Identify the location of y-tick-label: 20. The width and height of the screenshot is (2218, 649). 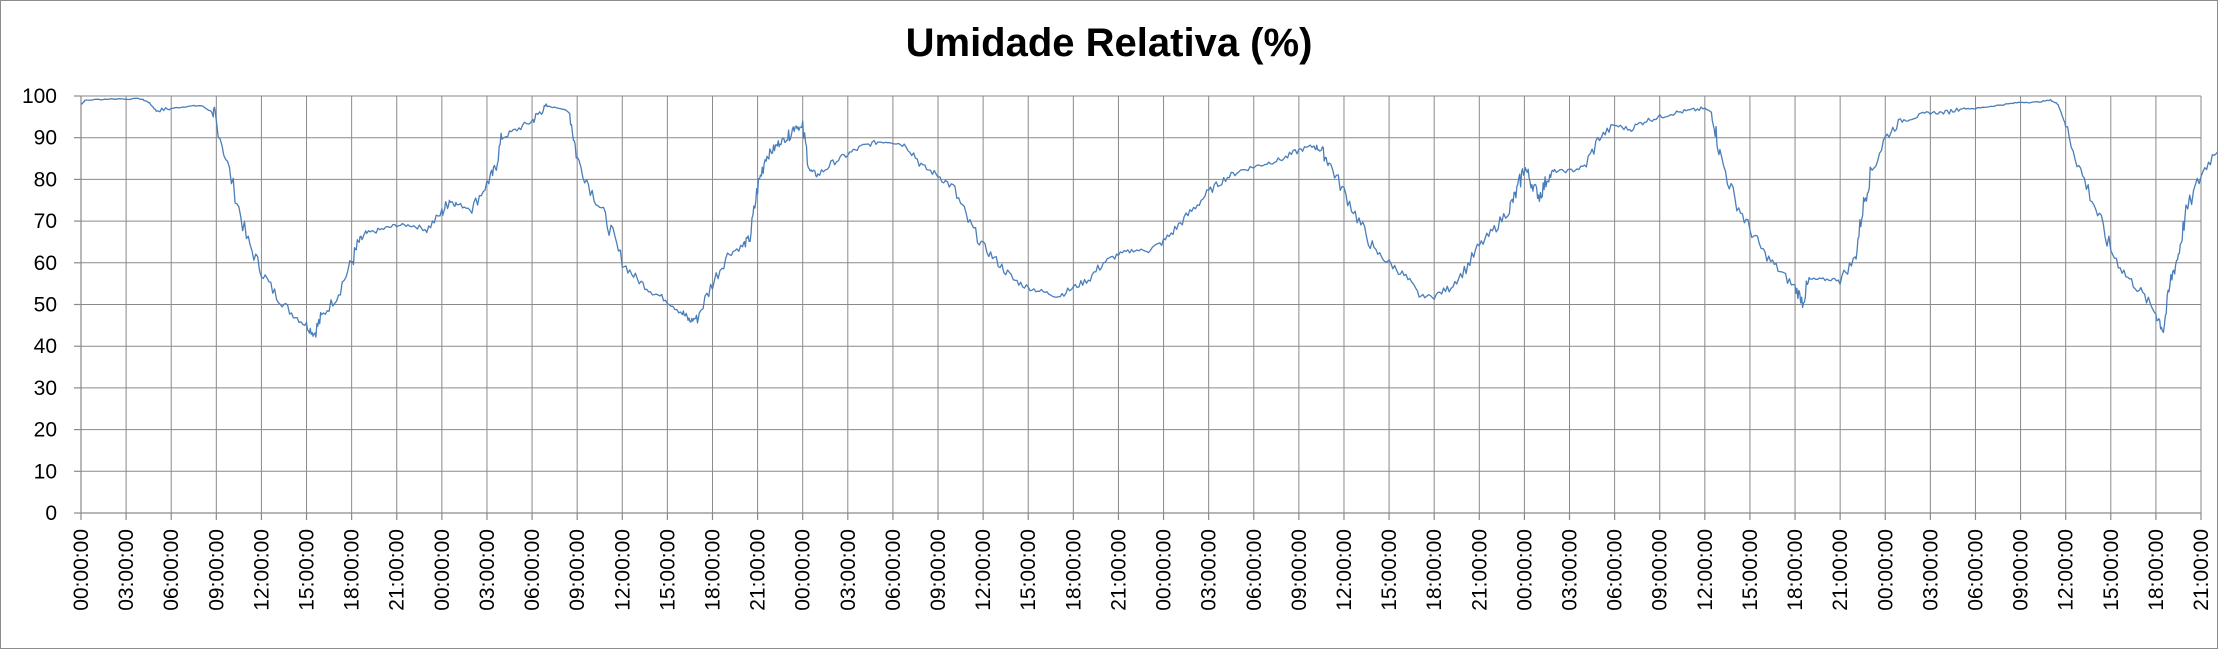
(45, 430).